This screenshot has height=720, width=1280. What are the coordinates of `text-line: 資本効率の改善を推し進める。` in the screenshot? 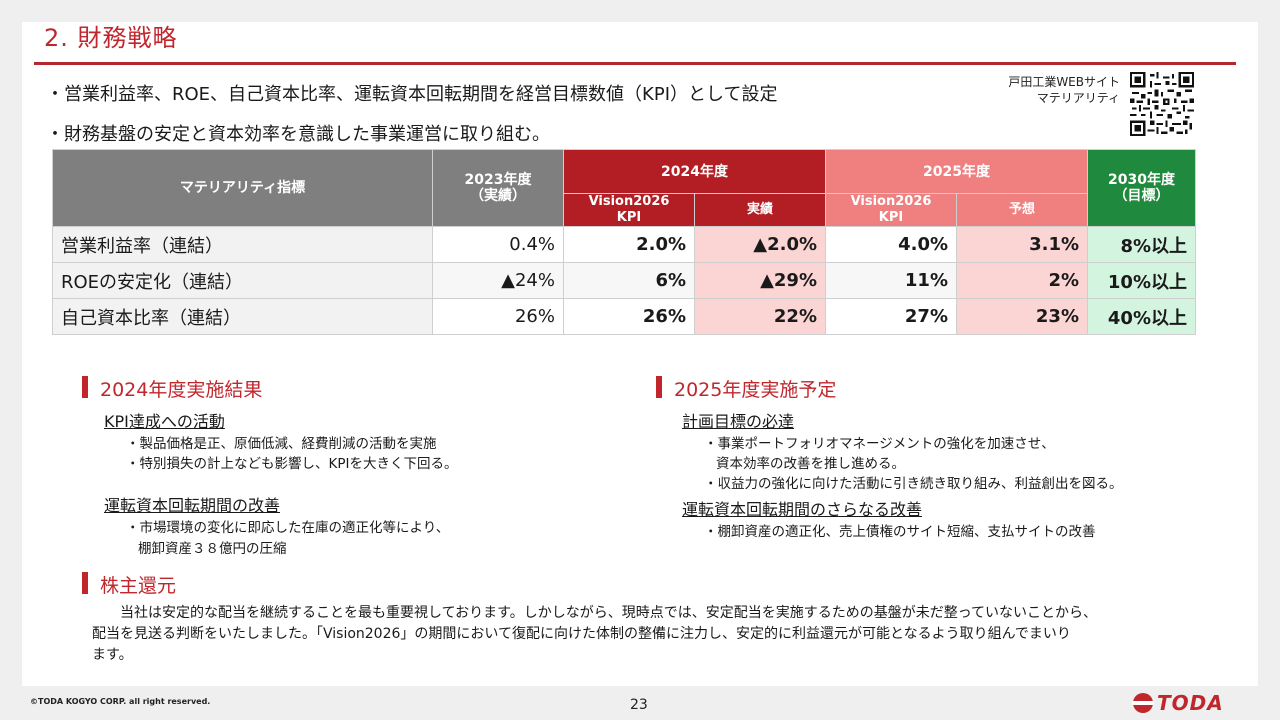 It's located at (810, 464).